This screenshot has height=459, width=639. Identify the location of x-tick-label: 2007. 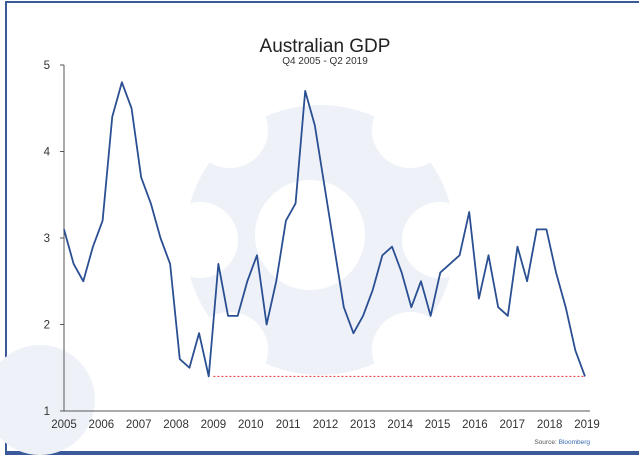
(139, 425).